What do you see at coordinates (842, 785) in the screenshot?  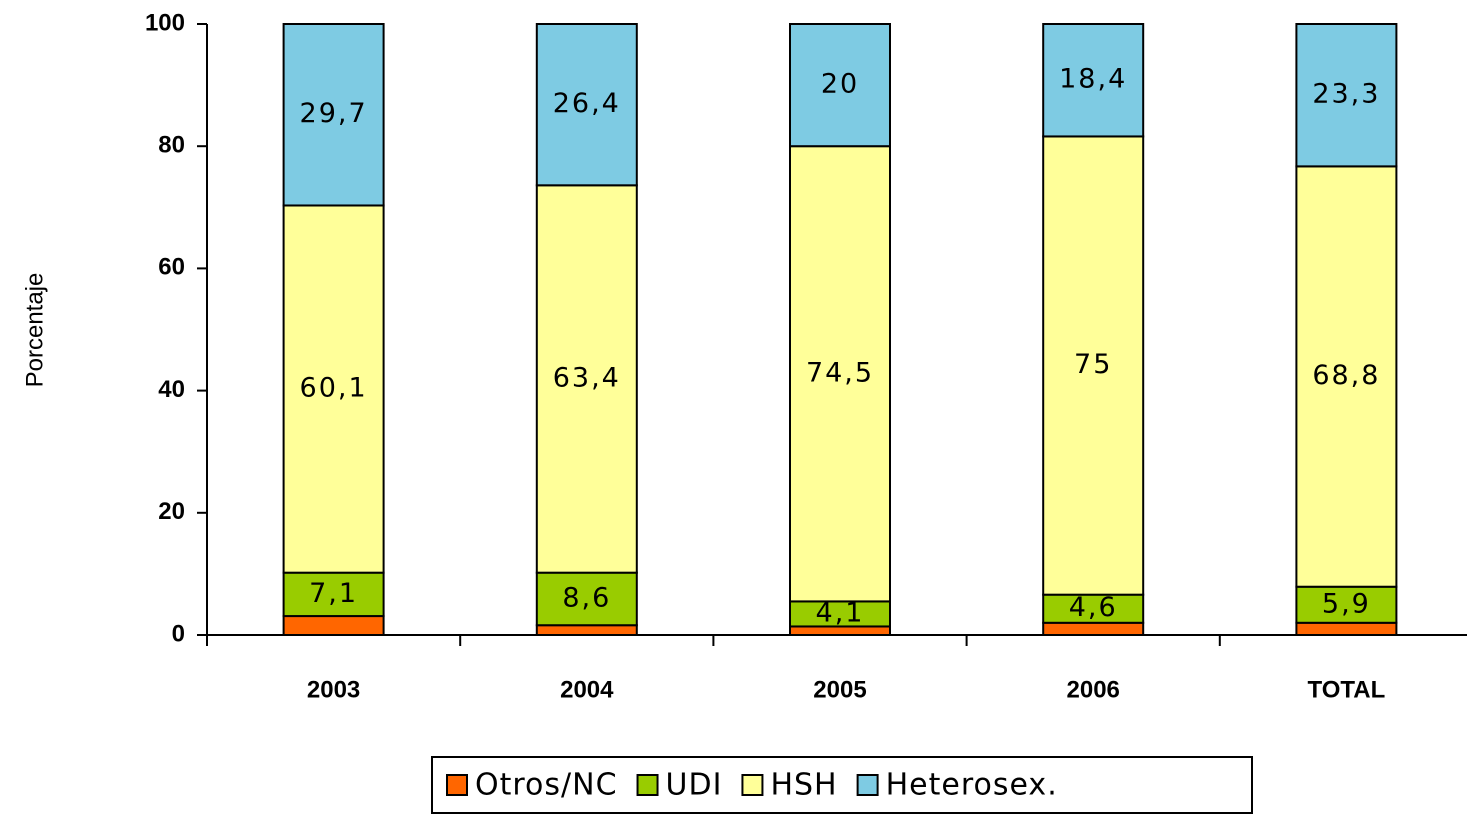 I see `legend-box` at bounding box center [842, 785].